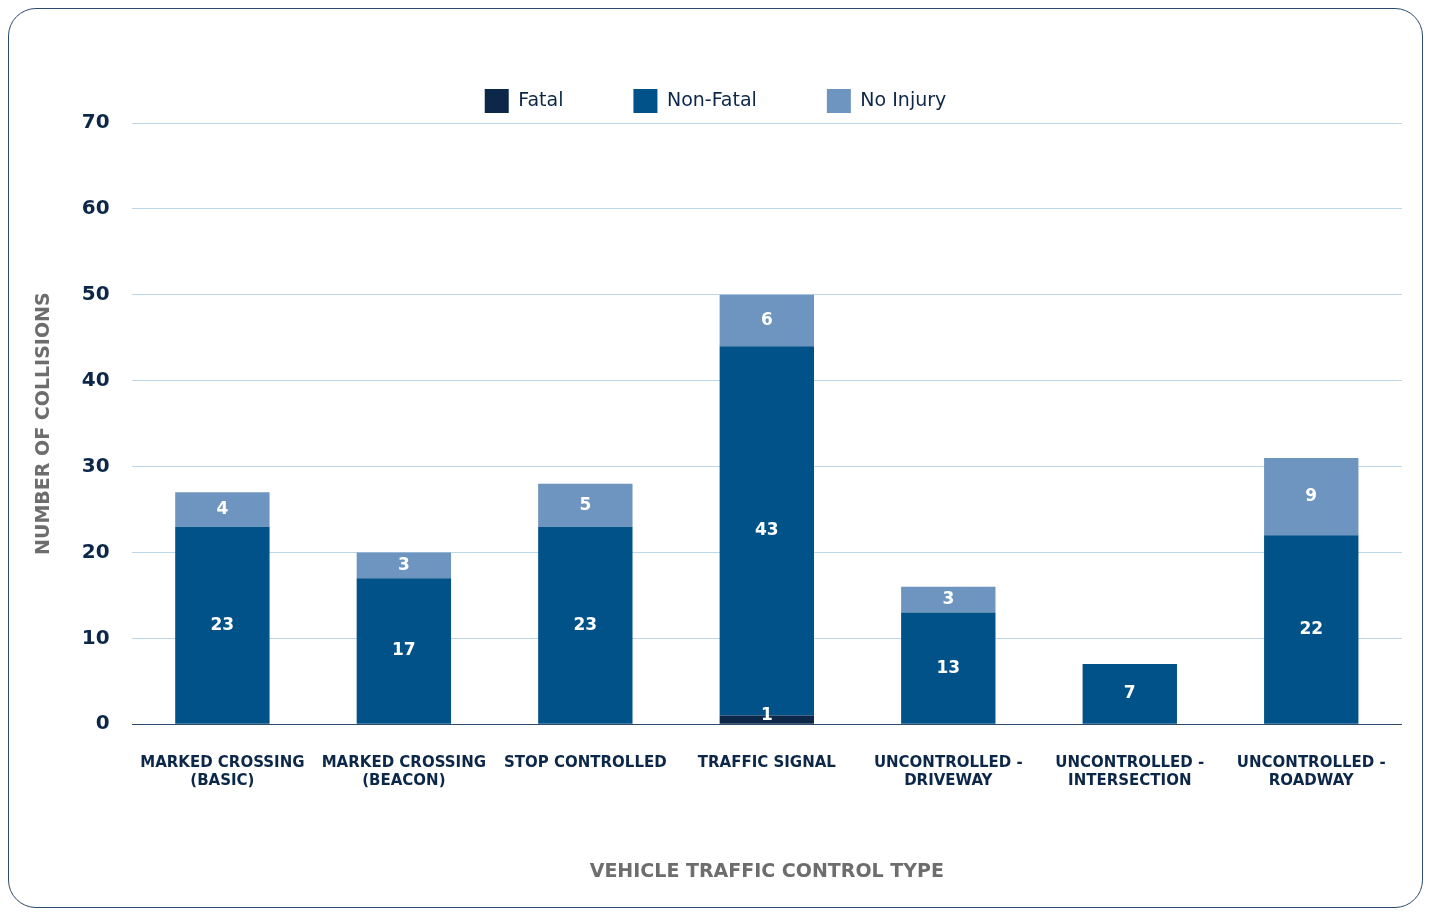 This screenshot has width=1431, height=918. Describe the element at coordinates (222, 771) in the screenshot. I see `x-tick-label: MARKED CROSSING (BASIC)` at that location.